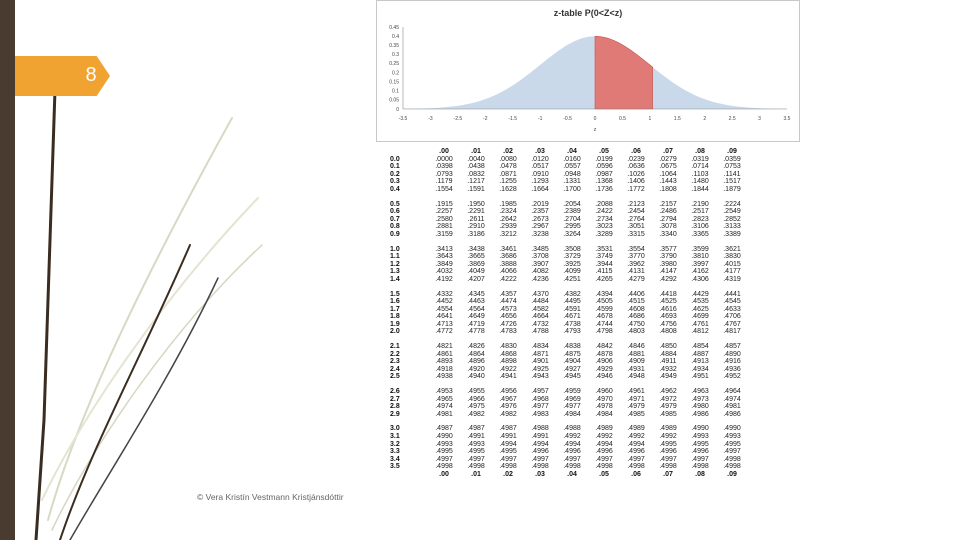  Describe the element at coordinates (540, 429) in the screenshot. I see `z-table-cell: .4988` at that location.